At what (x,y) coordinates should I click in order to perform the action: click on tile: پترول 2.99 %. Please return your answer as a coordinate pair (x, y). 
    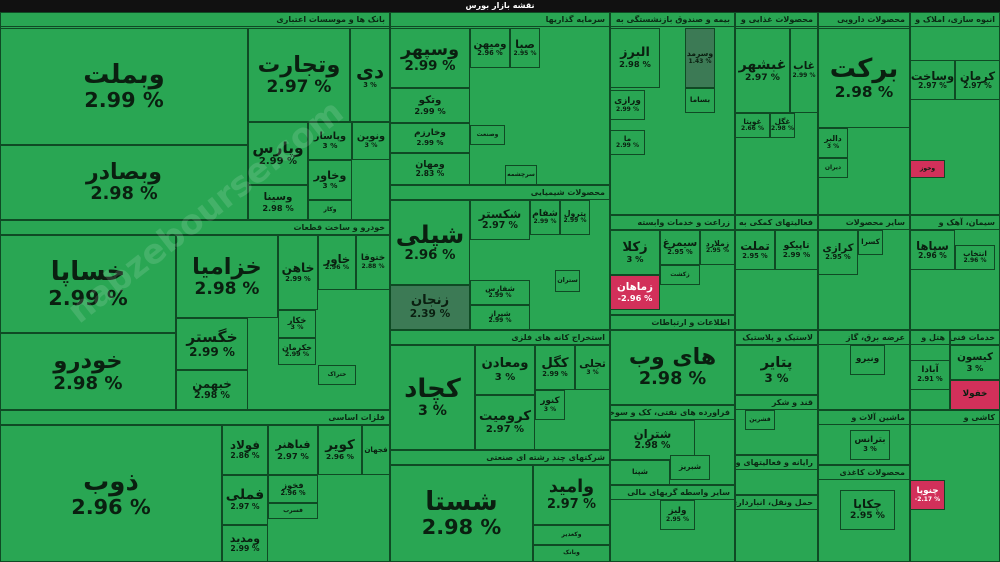
    Looking at the image, I should click on (575, 217).